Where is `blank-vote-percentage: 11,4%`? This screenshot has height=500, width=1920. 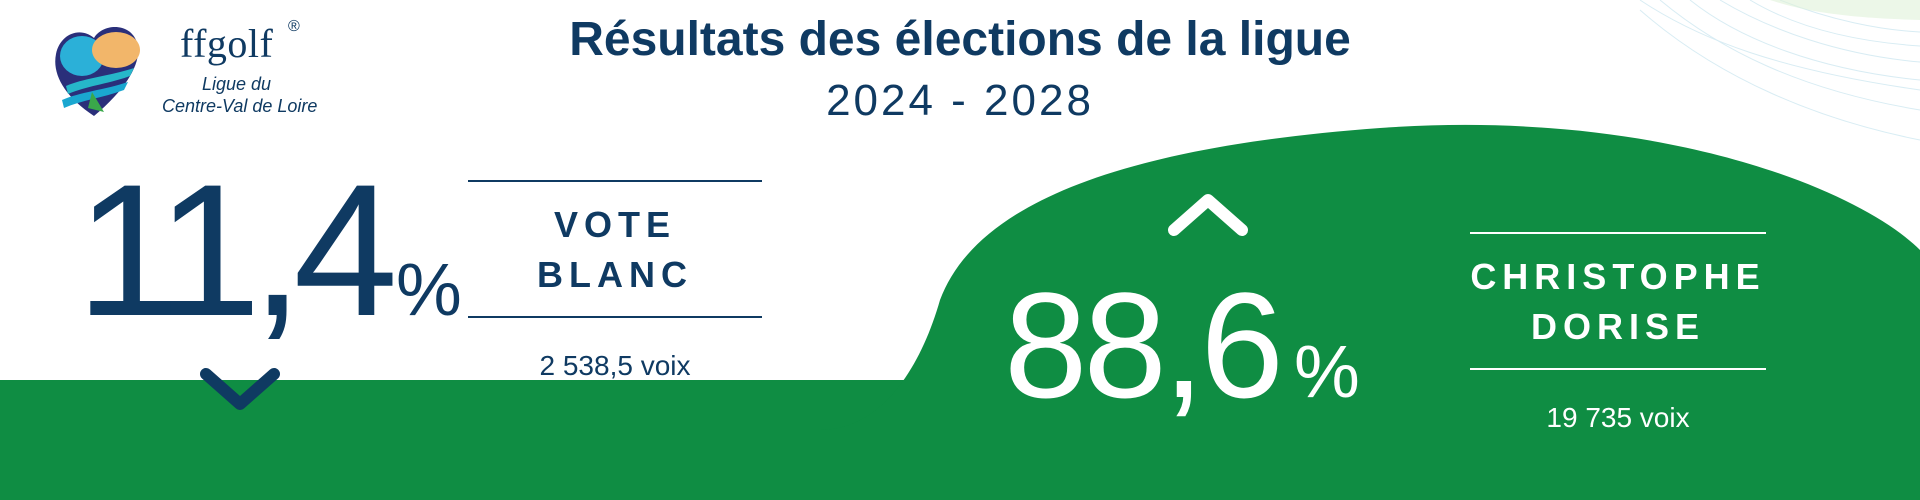 blank-vote-percentage: 11,4% is located at coordinates (269, 250).